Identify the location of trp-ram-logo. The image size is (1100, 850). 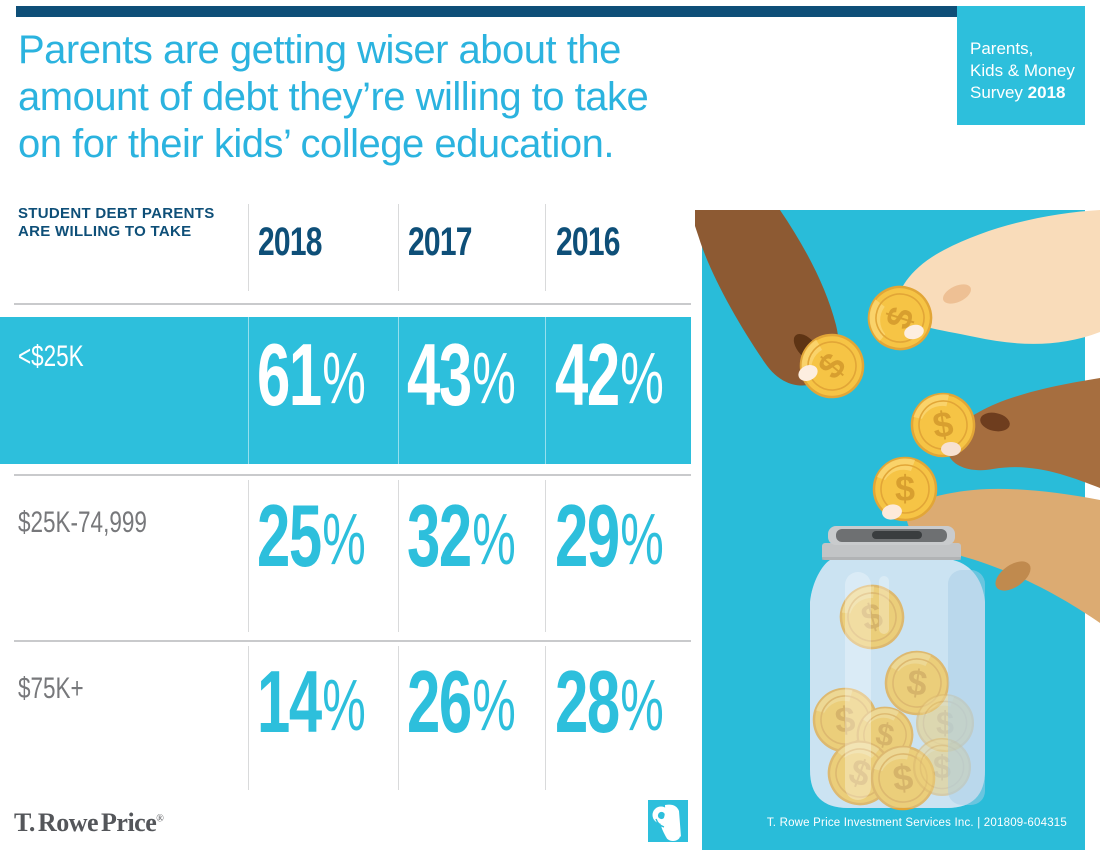
(668, 821).